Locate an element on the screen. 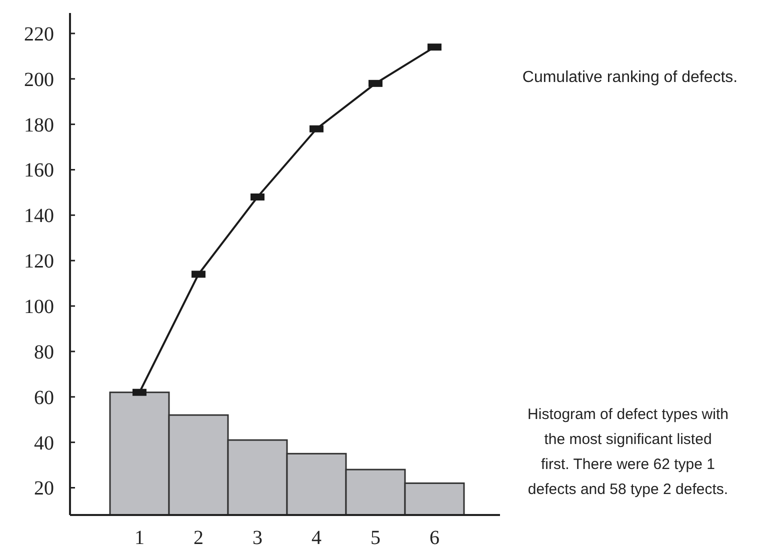 This screenshot has height=556, width=781. x-tick-label: 3 is located at coordinates (257, 538).